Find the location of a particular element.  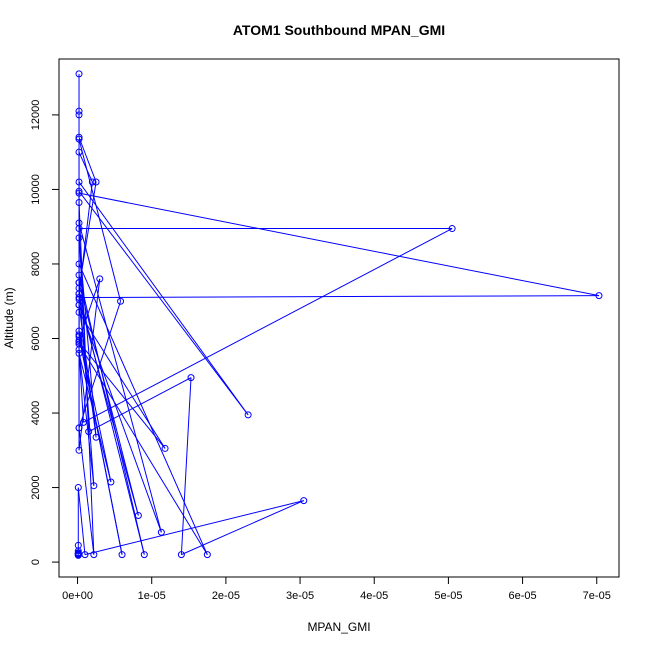

y-axis: 0 2000 4000 6000 8000 10000 12000 is located at coordinates (45, 332).